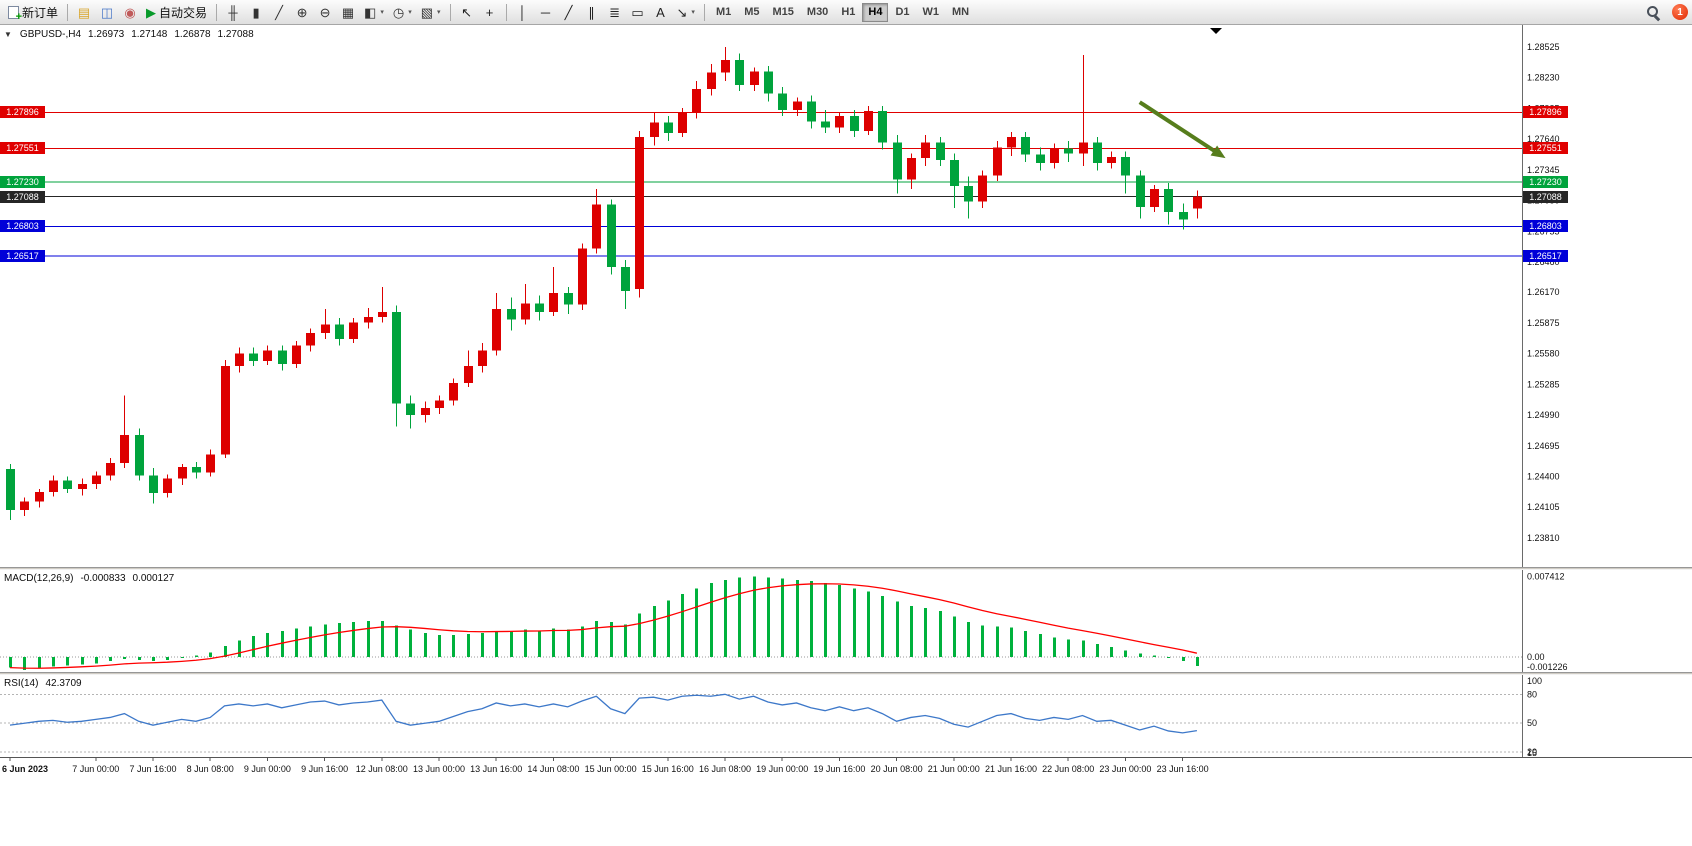 This screenshot has height=846, width=1692. I want to click on zoom-out-icon: ⊖, so click(325, 12).